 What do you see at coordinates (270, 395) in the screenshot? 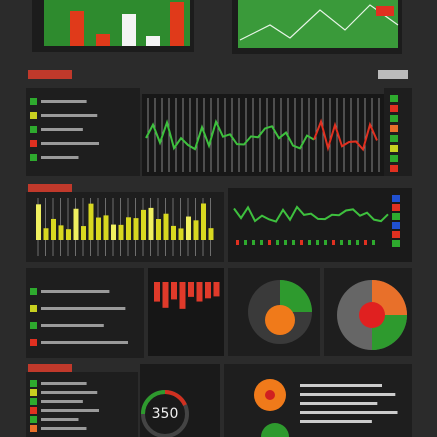
I see `icon` at bounding box center [270, 395].